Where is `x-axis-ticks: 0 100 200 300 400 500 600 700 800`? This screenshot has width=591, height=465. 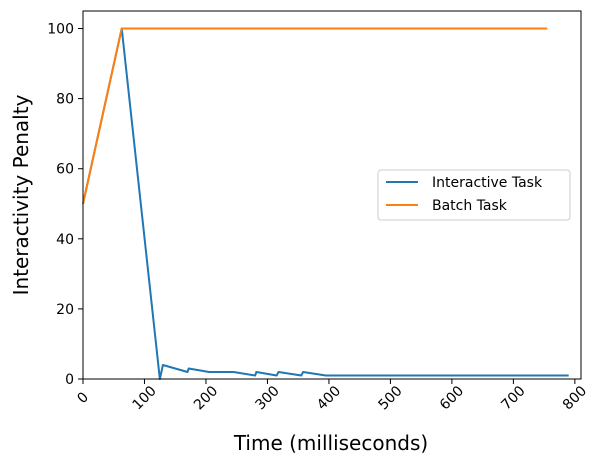 x-axis-ticks: 0 100 200 300 400 500 600 700 800 is located at coordinates (332, 396).